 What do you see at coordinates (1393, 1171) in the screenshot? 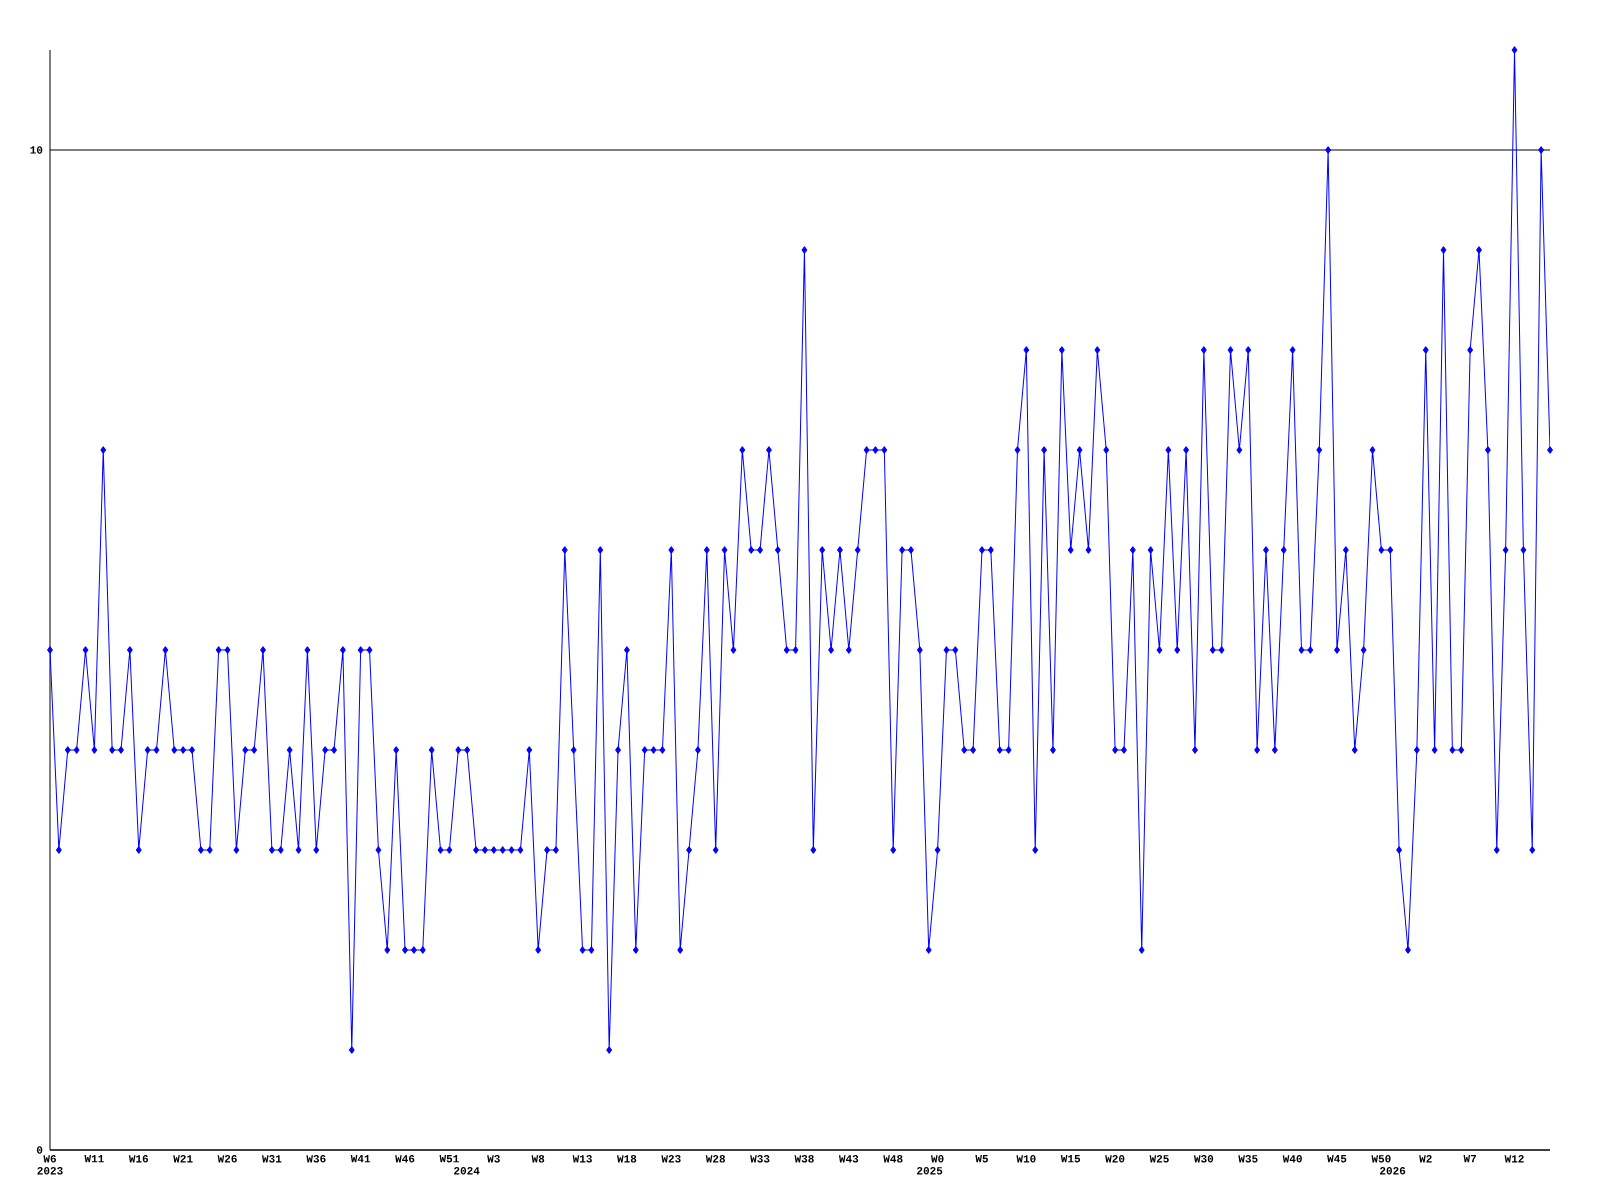
I see `x2-tick-label: 2026` at bounding box center [1393, 1171].